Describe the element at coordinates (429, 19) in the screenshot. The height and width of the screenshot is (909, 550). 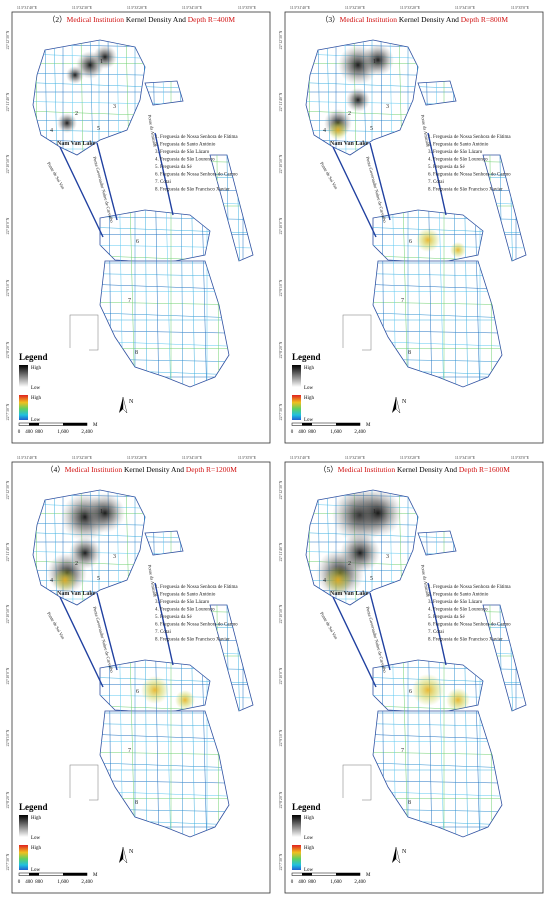
I see `title-black: Kernel Density And` at that location.